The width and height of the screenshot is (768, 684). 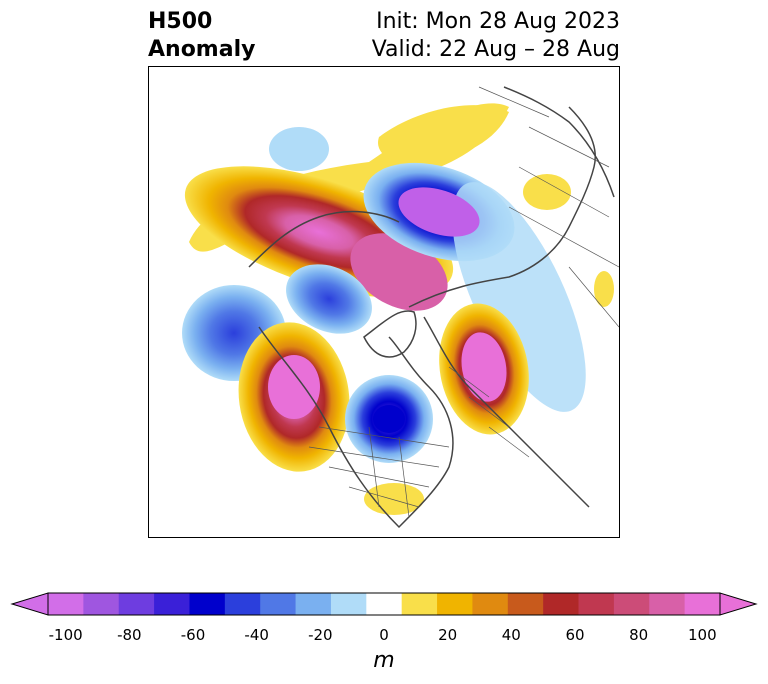 I want to click on colorbar-unit-label: m, so click(x=384, y=660).